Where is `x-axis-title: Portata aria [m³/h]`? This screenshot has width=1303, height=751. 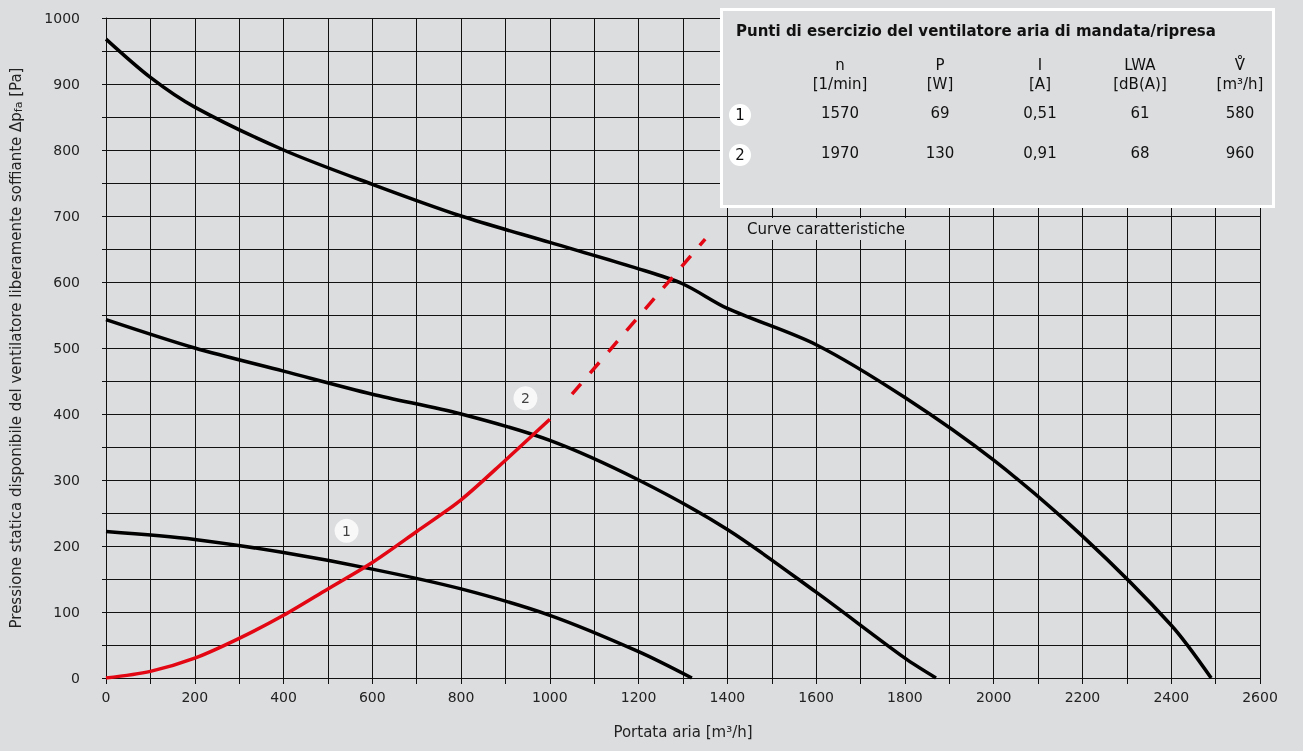 x-axis-title: Portata aria [m³/h] is located at coordinates (683, 731).